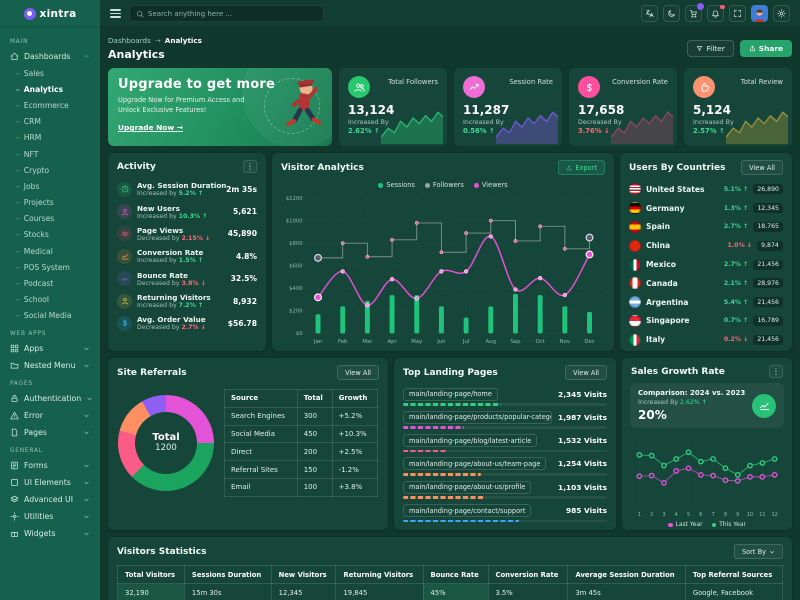  Describe the element at coordinates (115, 13) in the screenshot. I see `hamburger-menu-icon` at that location.